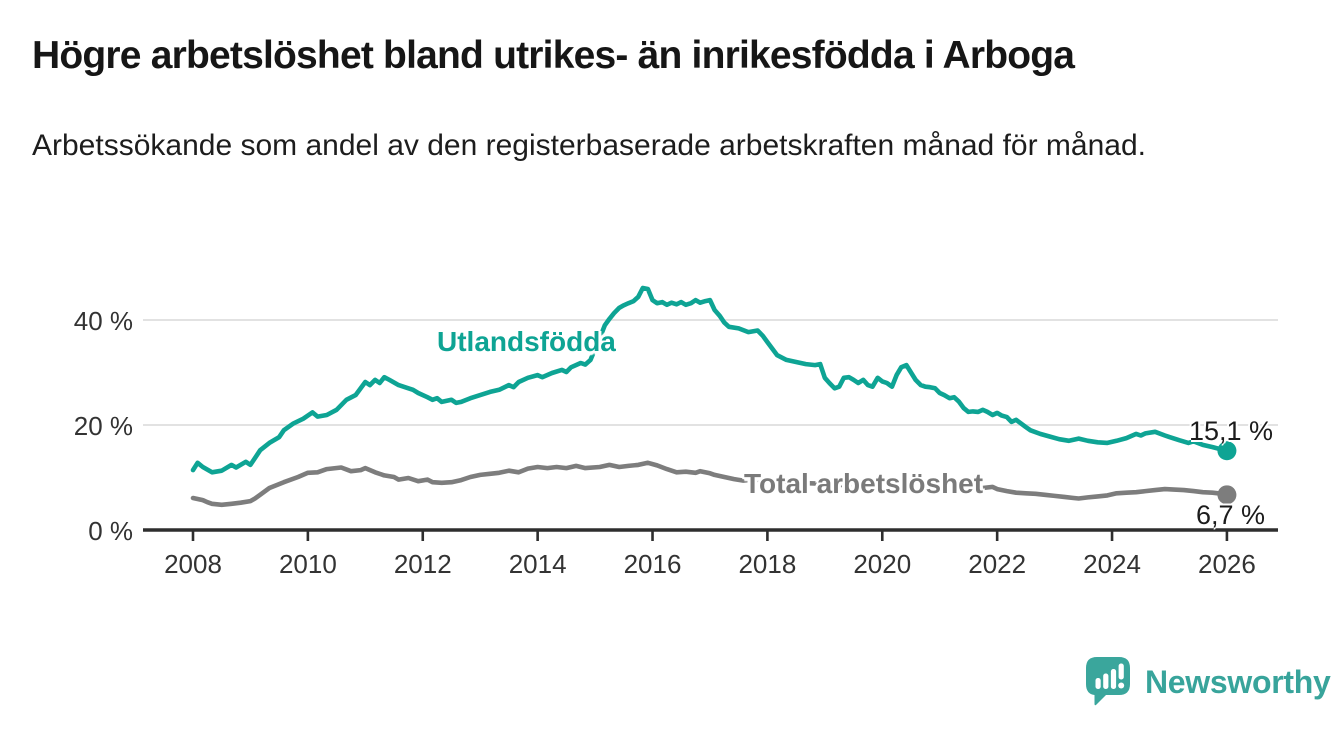 The height and width of the screenshot is (734, 1340). Describe the element at coordinates (422, 564) in the screenshot. I see `x-tick-label-2012: 2012` at that location.